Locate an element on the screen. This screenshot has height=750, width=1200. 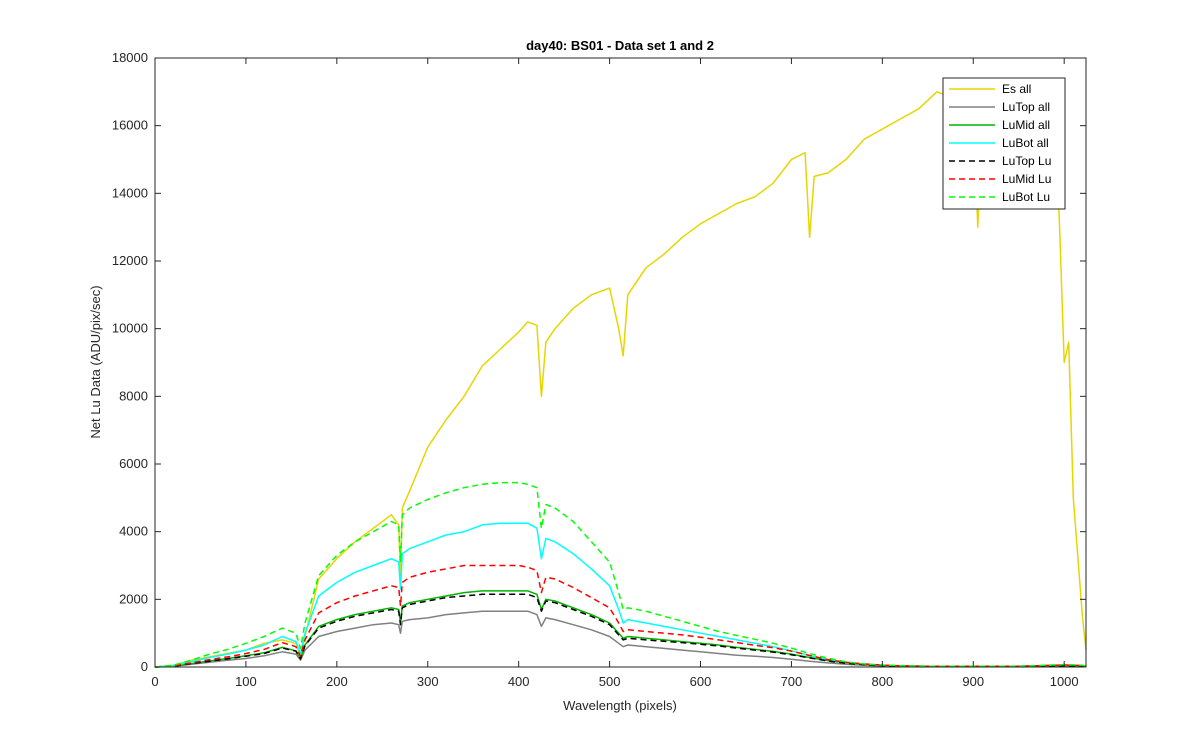
legend-label-3: LuBot all is located at coordinates (1025, 143).